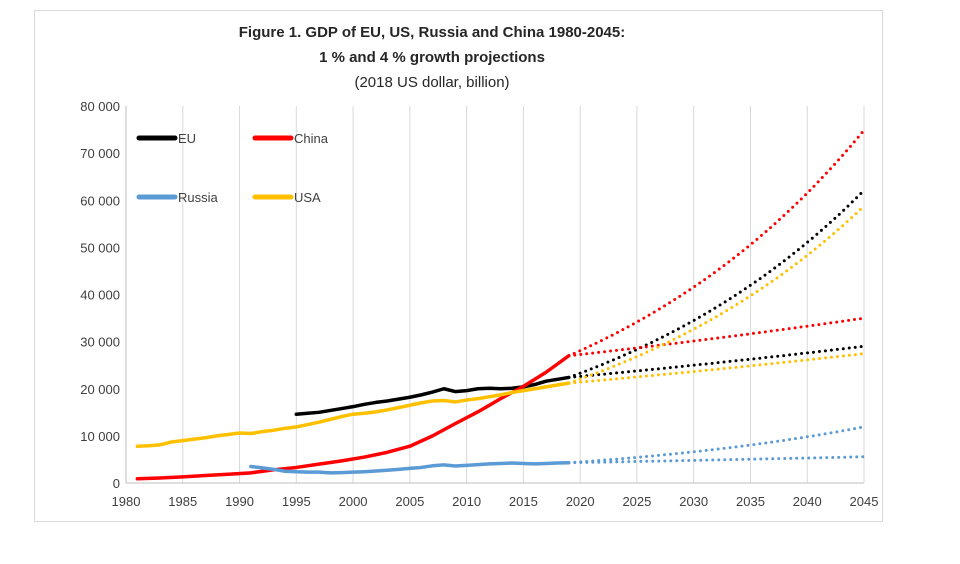 This screenshot has width=960, height=564. Describe the element at coordinates (353, 414) in the screenshot. I see `series-line-usa` at that location.